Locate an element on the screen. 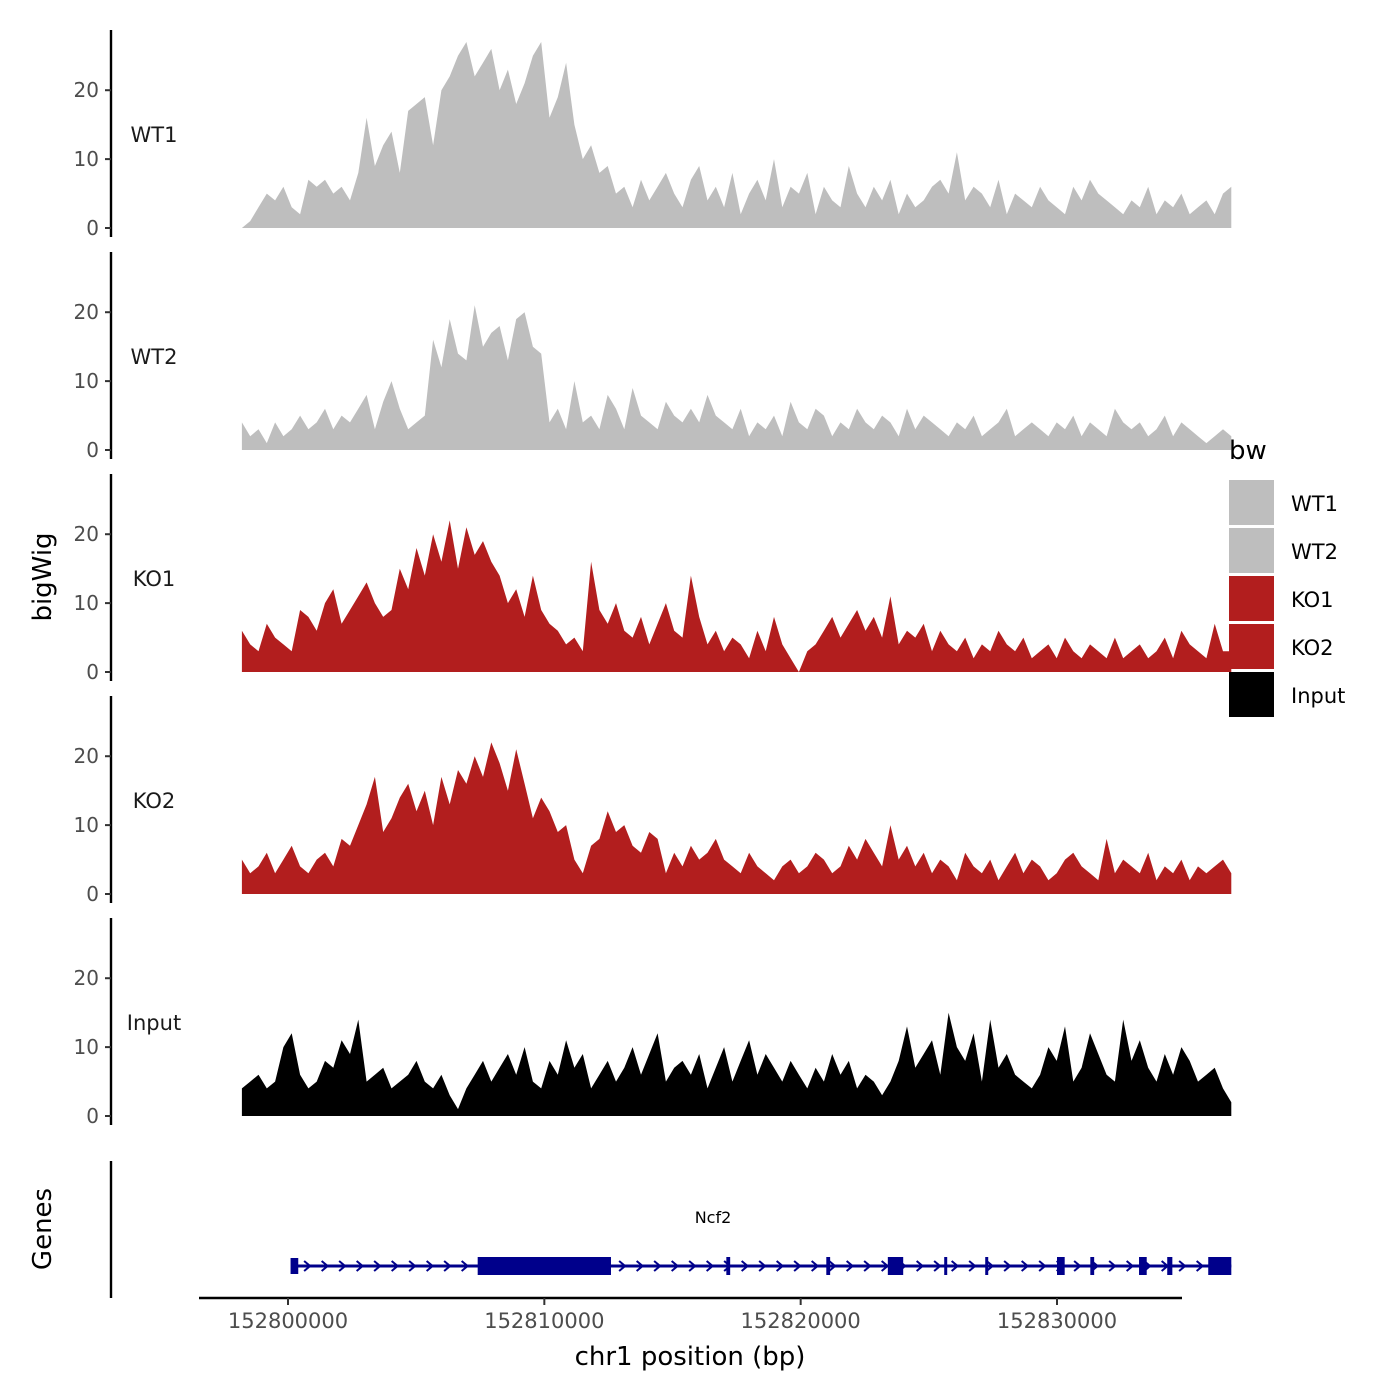 This screenshot has height=1400, width=1400. x-axis-ticks: 152800000 152810000 152820000 152830000 is located at coordinates (672, 1315).